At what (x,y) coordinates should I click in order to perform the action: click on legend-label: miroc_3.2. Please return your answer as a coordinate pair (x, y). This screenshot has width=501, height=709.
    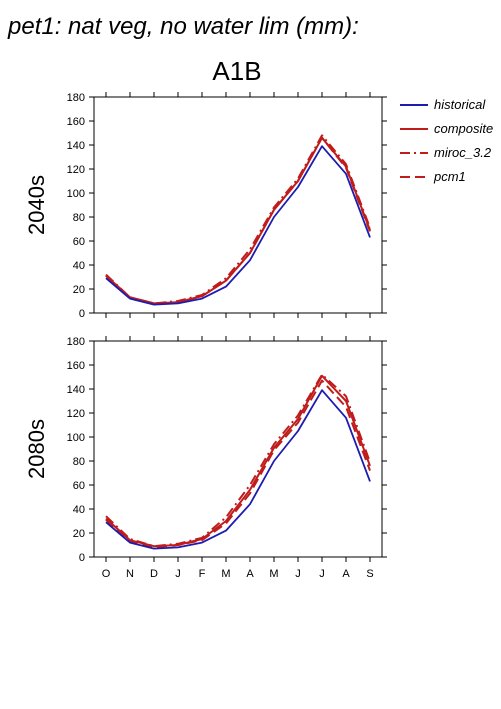
    Looking at the image, I should click on (463, 152).